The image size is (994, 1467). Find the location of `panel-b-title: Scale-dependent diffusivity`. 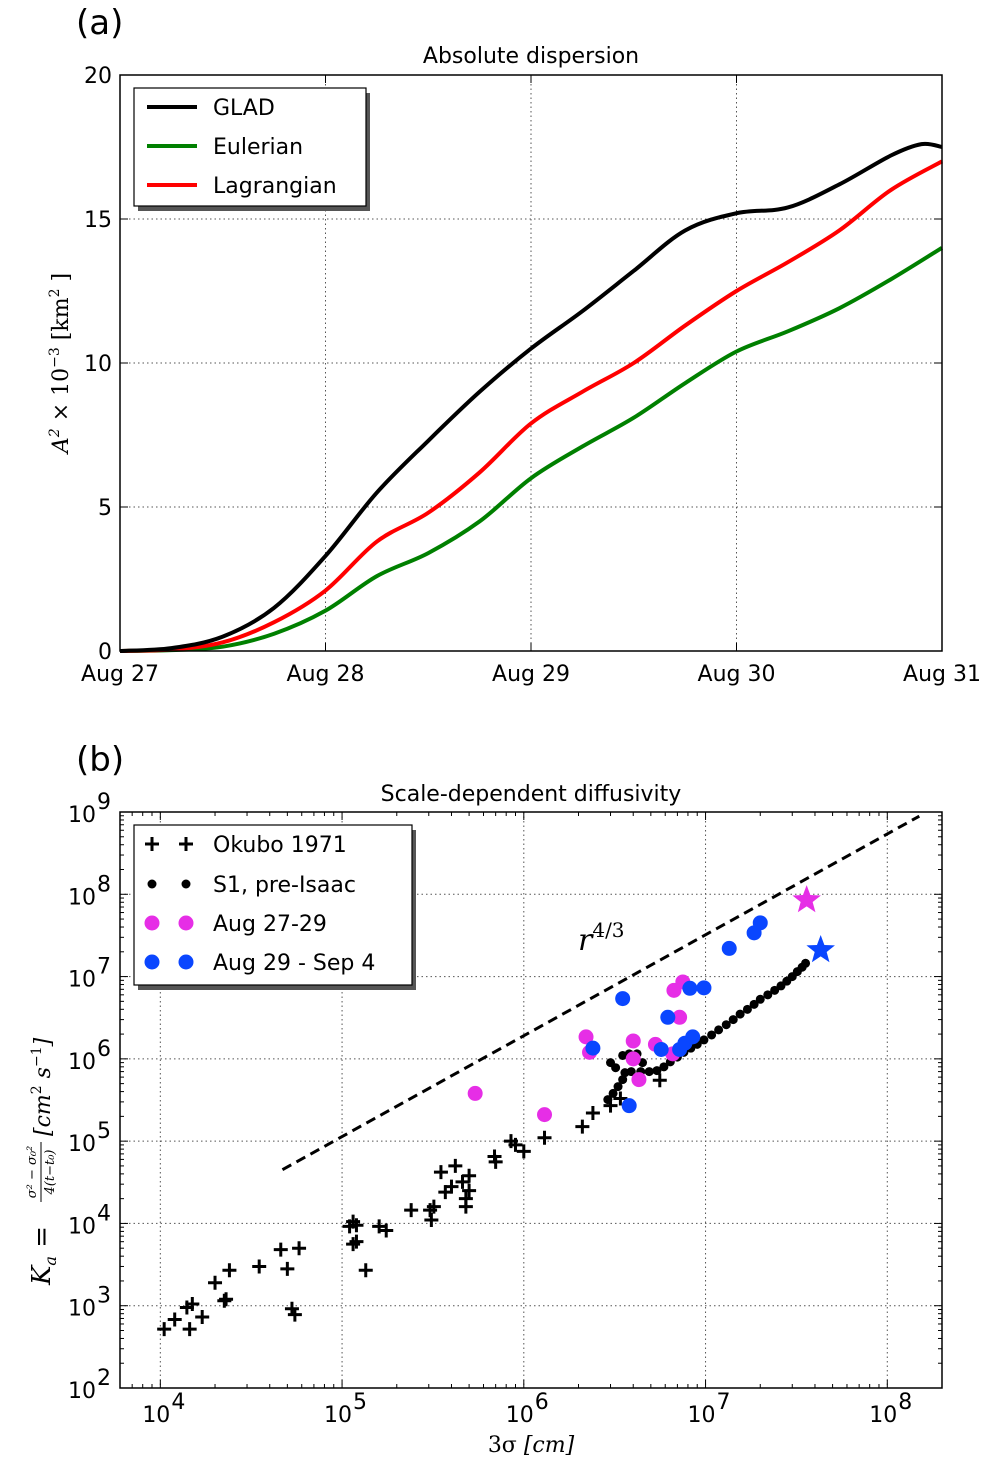

panel-b-title: Scale-dependent diffusivity is located at coordinates (531, 794).